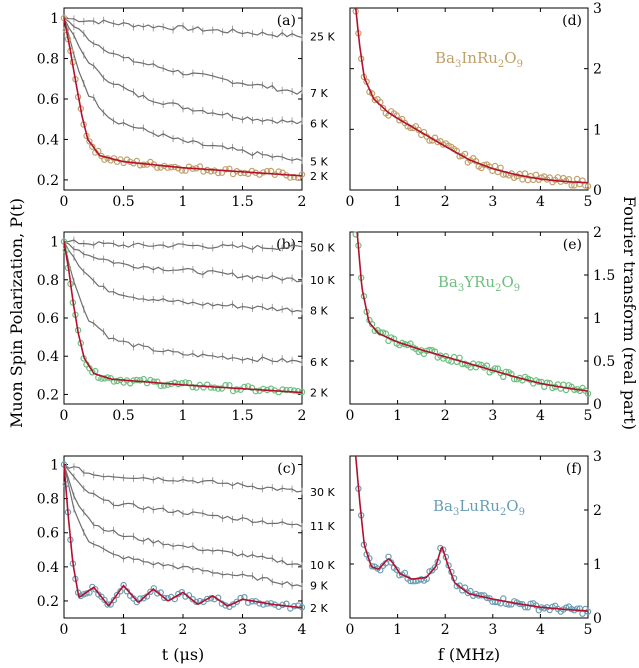  What do you see at coordinates (572, 245) in the screenshot?
I see `panel-label: (e)` at bounding box center [572, 245].